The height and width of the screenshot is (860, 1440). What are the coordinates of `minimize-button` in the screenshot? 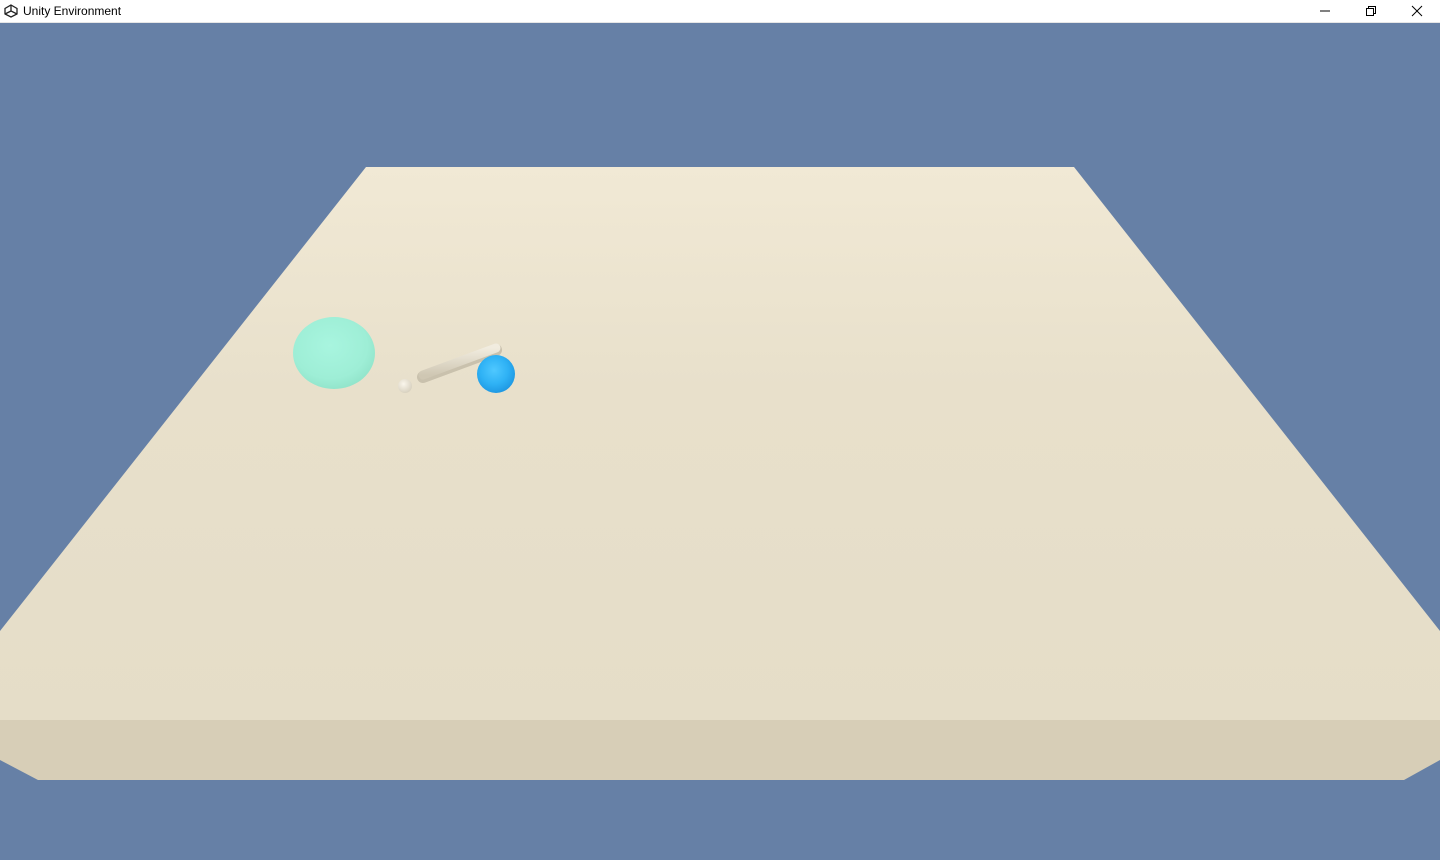 It's located at (1325, 11).